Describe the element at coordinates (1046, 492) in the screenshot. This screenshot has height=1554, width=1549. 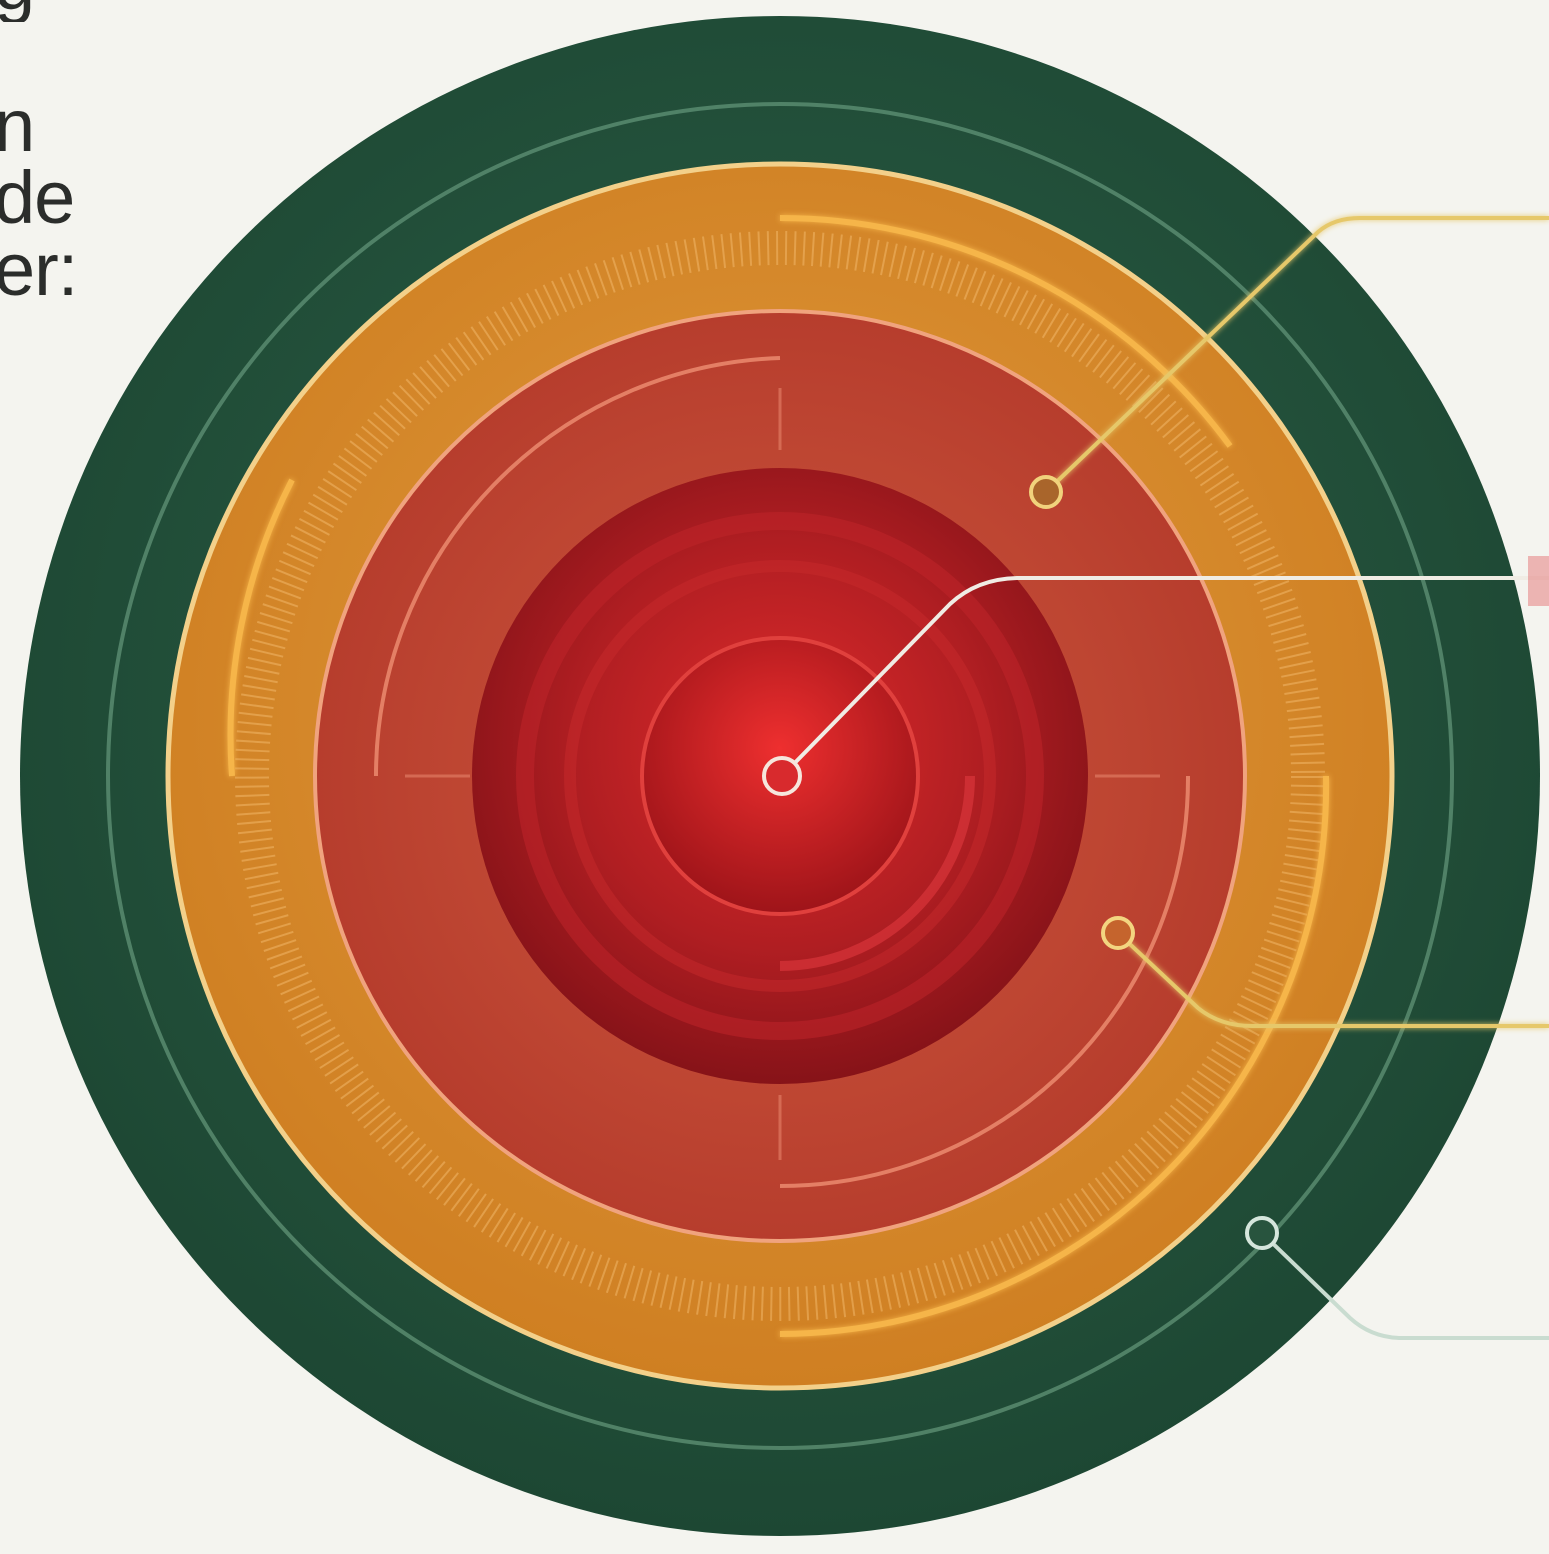
I see `callout-dot-gold-top` at that location.